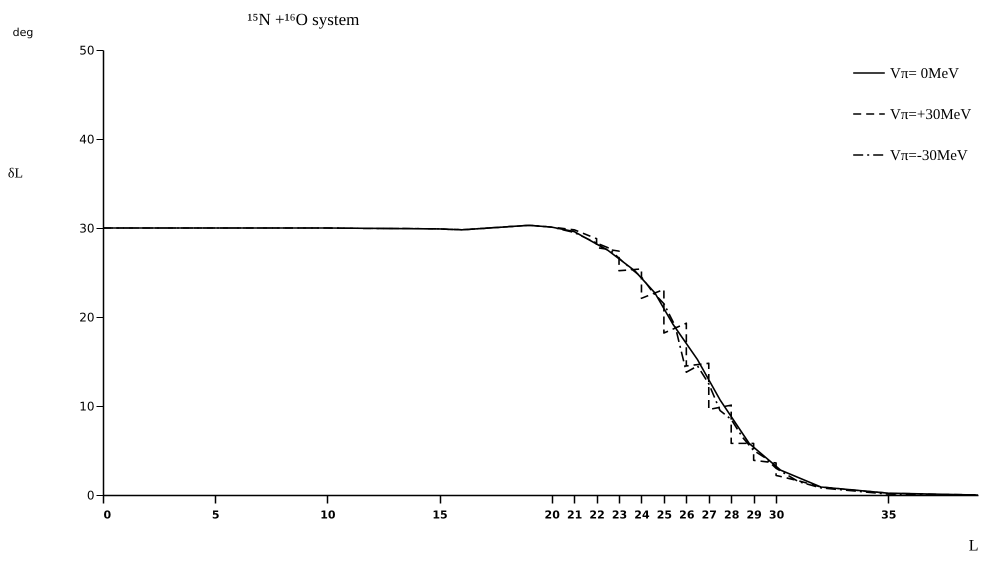  Describe the element at coordinates (620, 515) in the screenshot. I see `x-tick-label: 23` at that location.